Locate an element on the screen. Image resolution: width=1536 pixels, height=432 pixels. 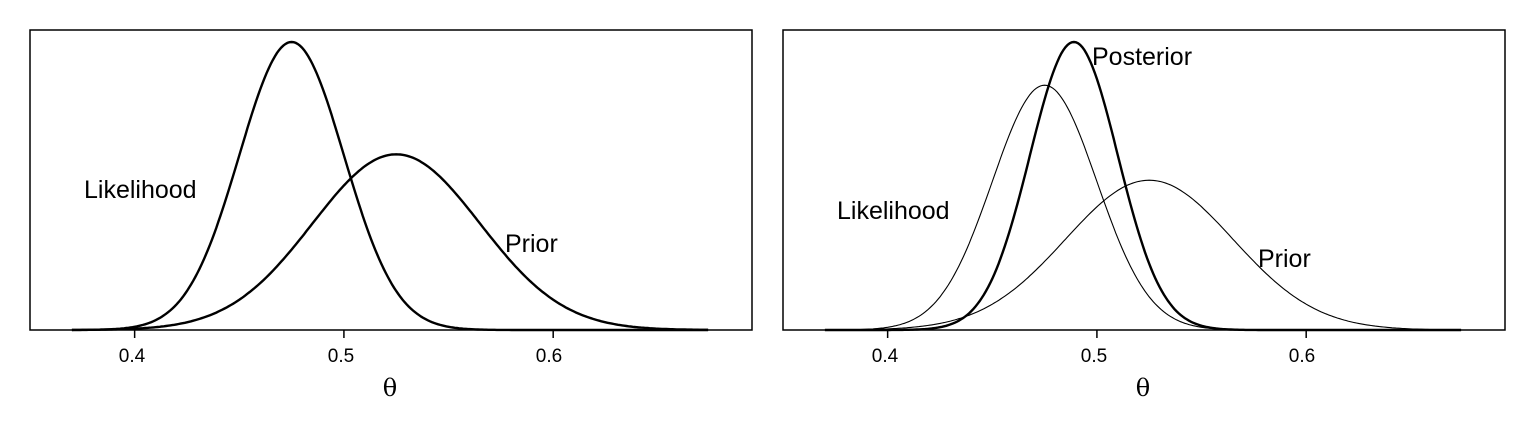
right-likelihood-label: Likelihood is located at coordinates (893, 211).